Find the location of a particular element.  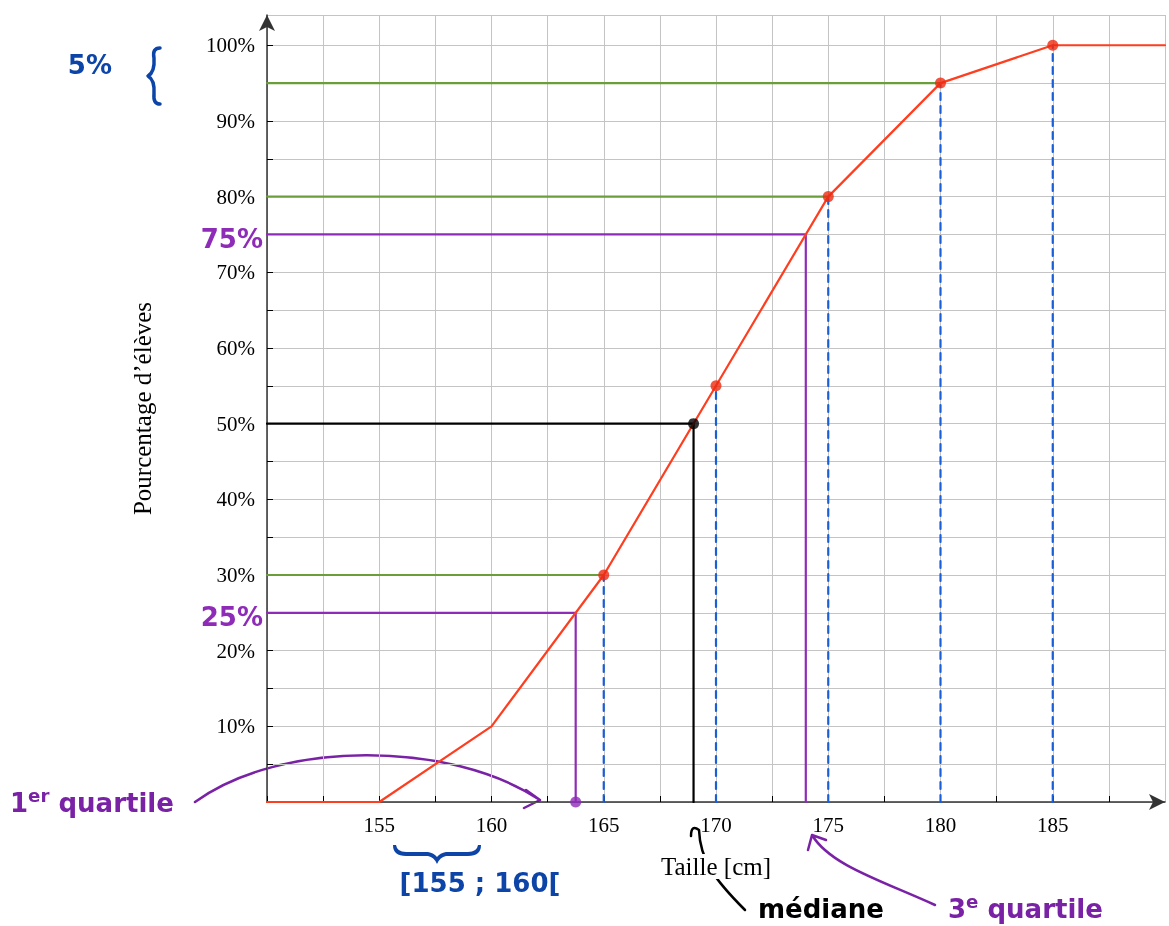

y-tick-label: 20% is located at coordinates (235, 650).